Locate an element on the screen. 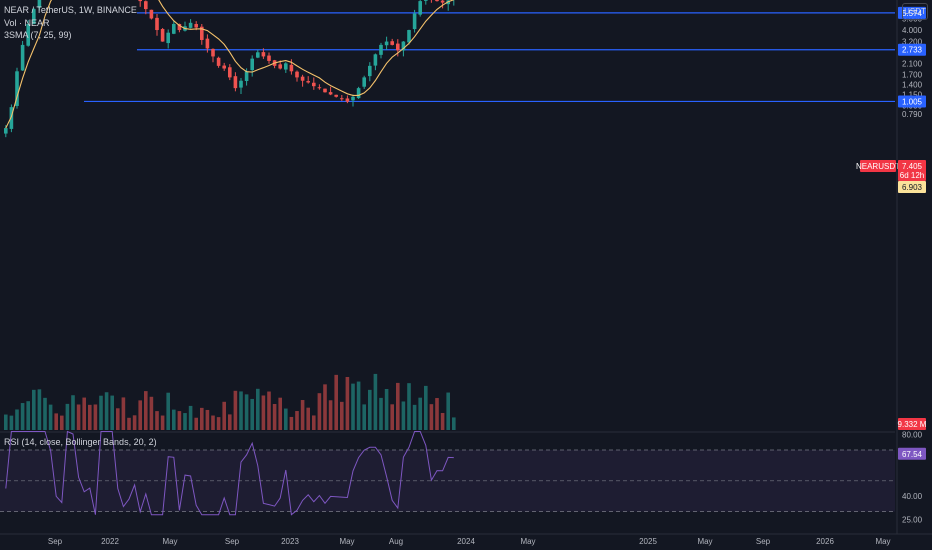 This screenshot has height=550, width=932. time-axis-tick: 2022 is located at coordinates (110, 541).